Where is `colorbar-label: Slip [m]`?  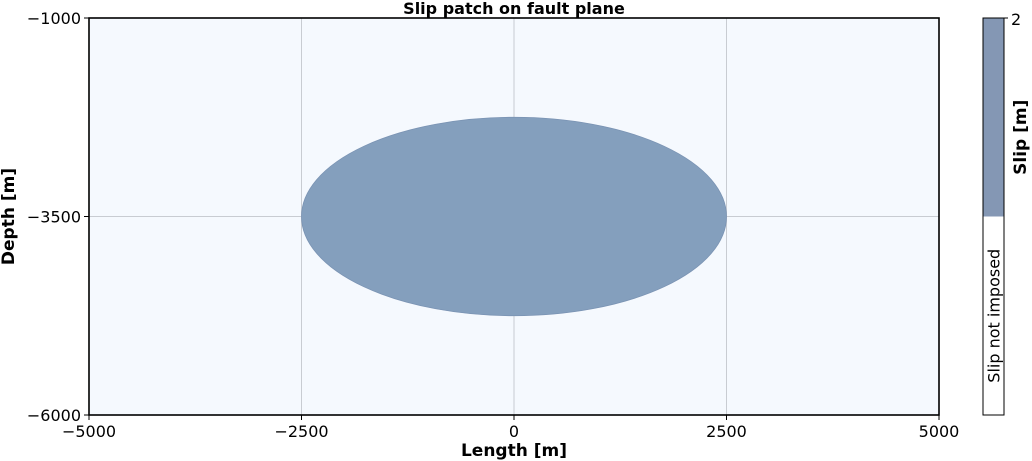
colorbar-label: Slip [m] is located at coordinates (1021, 137).